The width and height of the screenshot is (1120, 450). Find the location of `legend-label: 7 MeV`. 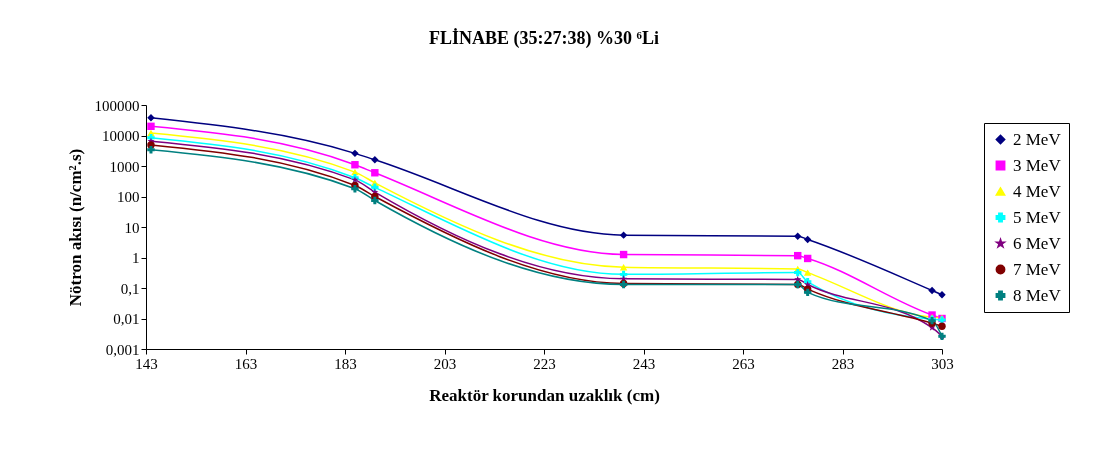

legend-label: 7 MeV is located at coordinates (1037, 269).